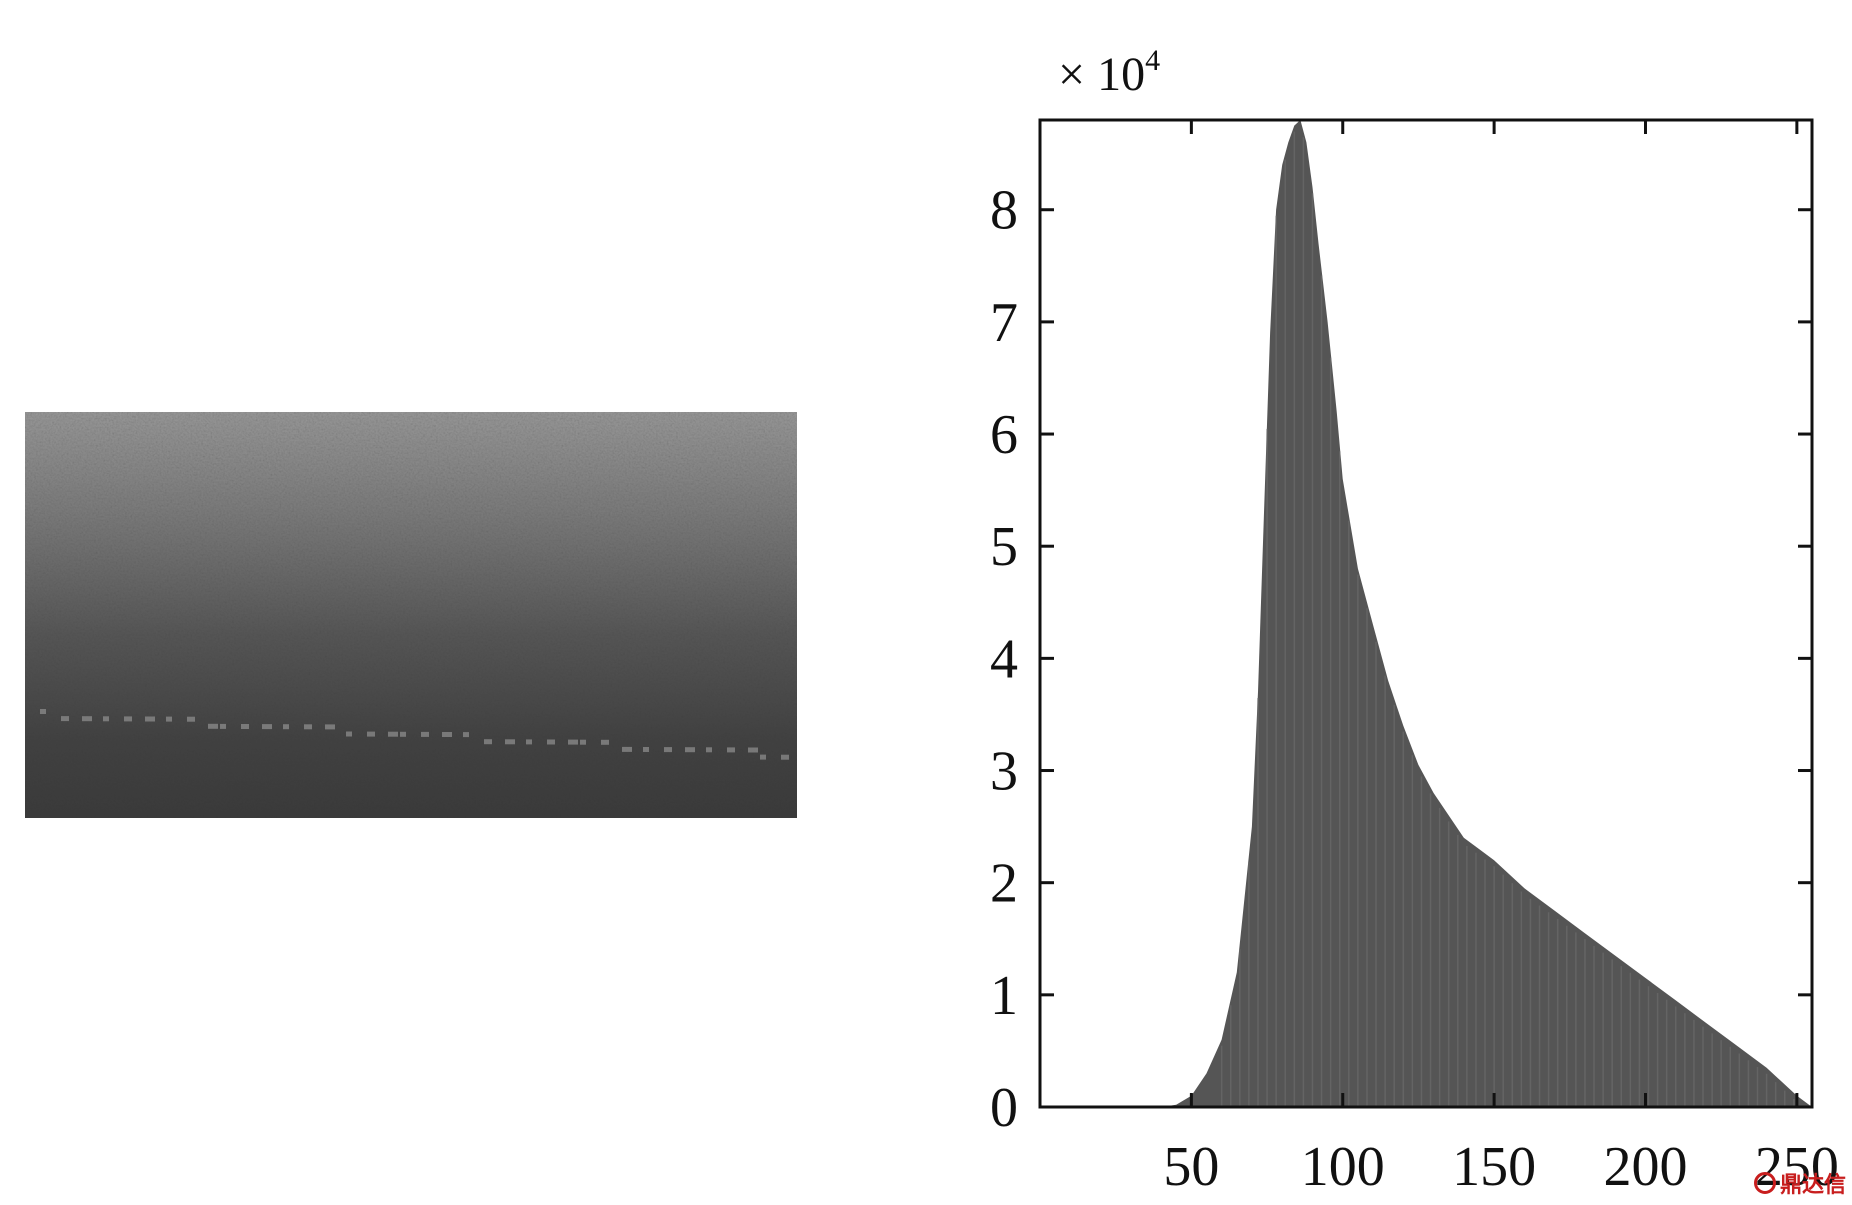 The width and height of the screenshot is (1852, 1205). What do you see at coordinates (1004, 435) in the screenshot?
I see `y-tick-label: 6` at bounding box center [1004, 435].